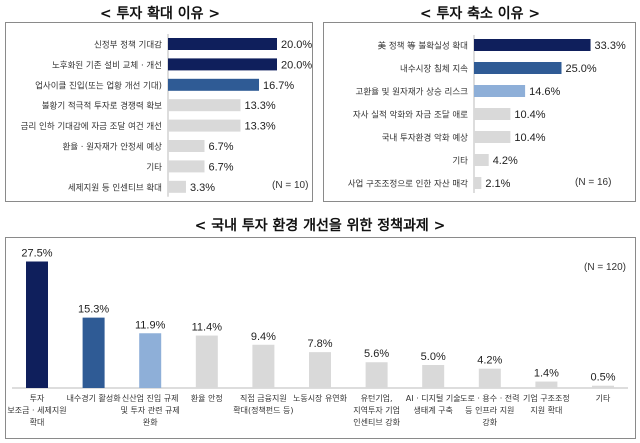 This screenshot has height=443, width=640. Describe the element at coordinates (425, 138) in the screenshot. I see `category-label: 국내 투자환경 악화 예상` at that location.